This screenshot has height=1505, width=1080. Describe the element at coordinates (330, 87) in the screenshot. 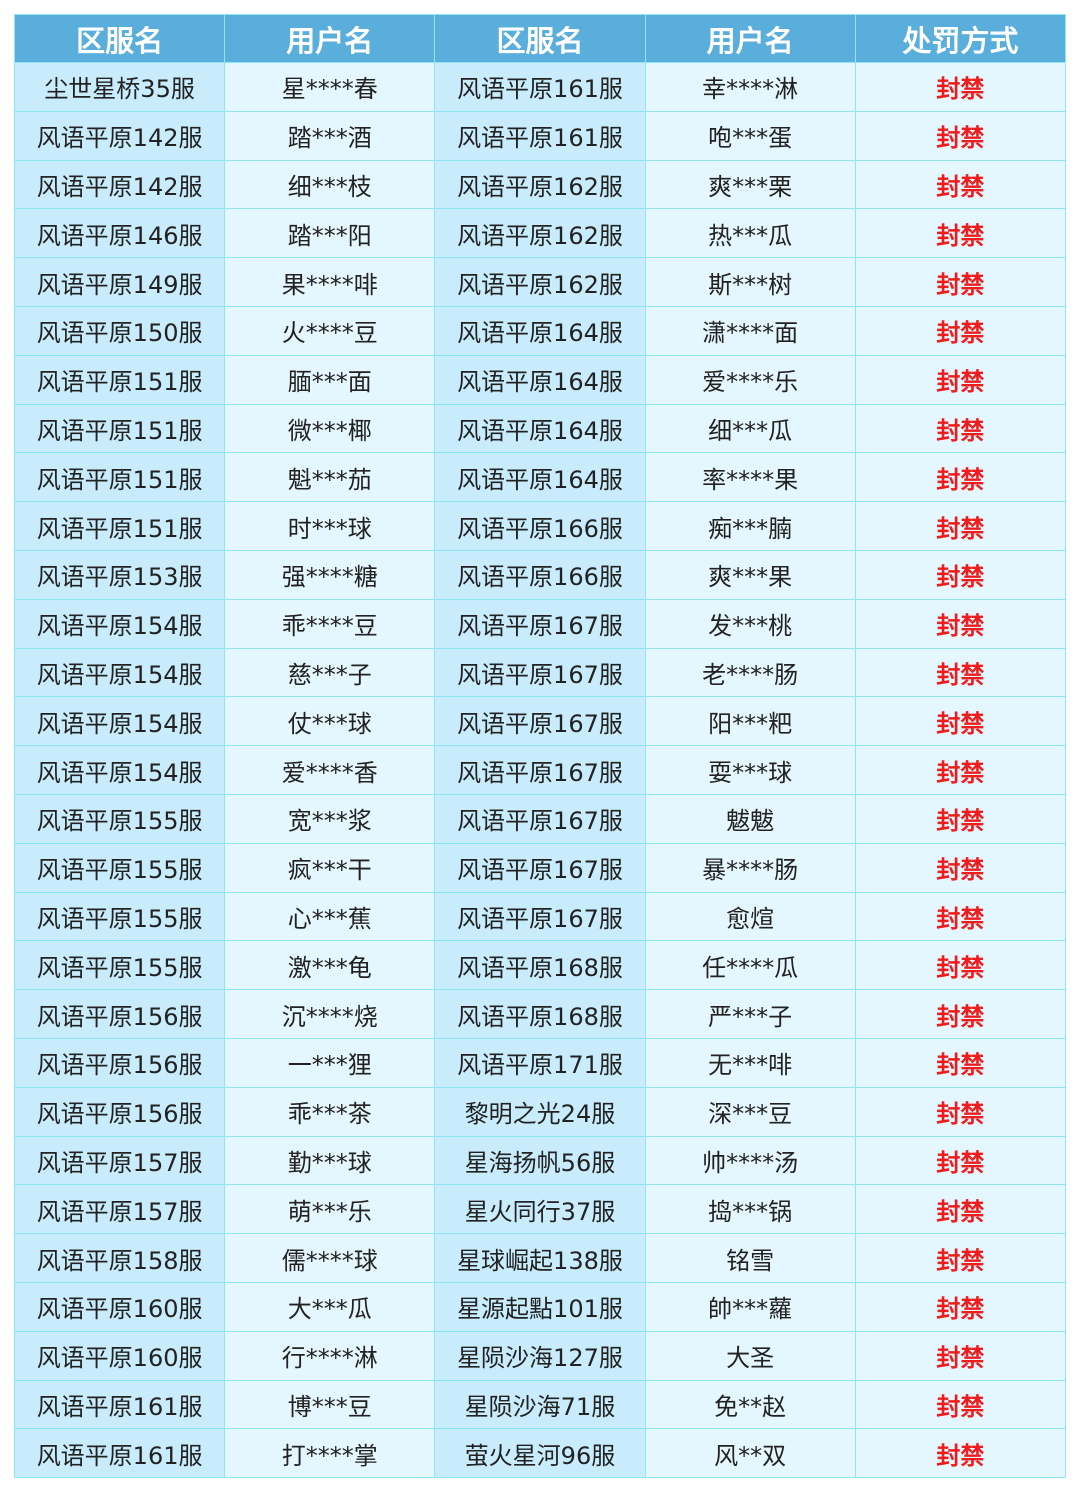

I see `username-cell: 星****春` at that location.